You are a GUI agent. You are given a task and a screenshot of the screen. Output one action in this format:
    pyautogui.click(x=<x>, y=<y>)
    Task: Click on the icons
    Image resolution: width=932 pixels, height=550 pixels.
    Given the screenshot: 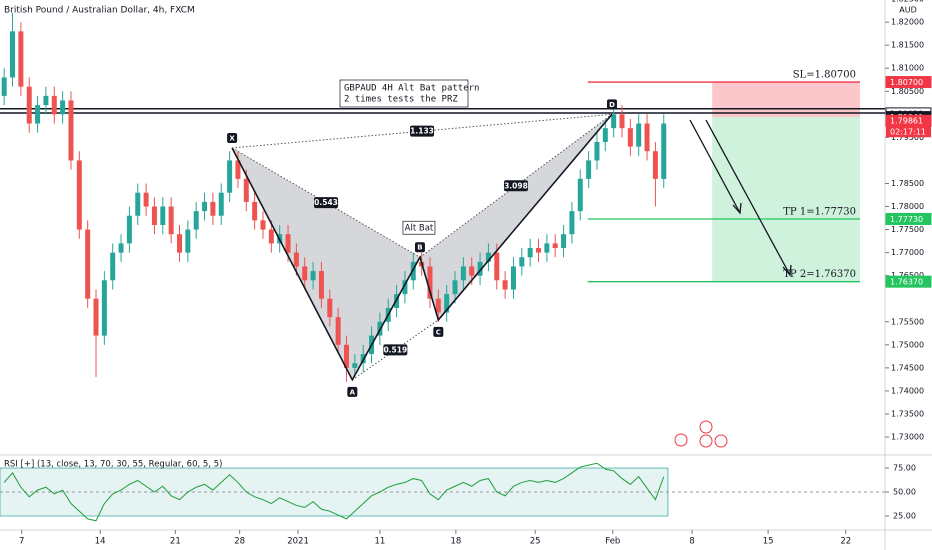 What is the action you would take?
    pyautogui.click(x=701, y=434)
    